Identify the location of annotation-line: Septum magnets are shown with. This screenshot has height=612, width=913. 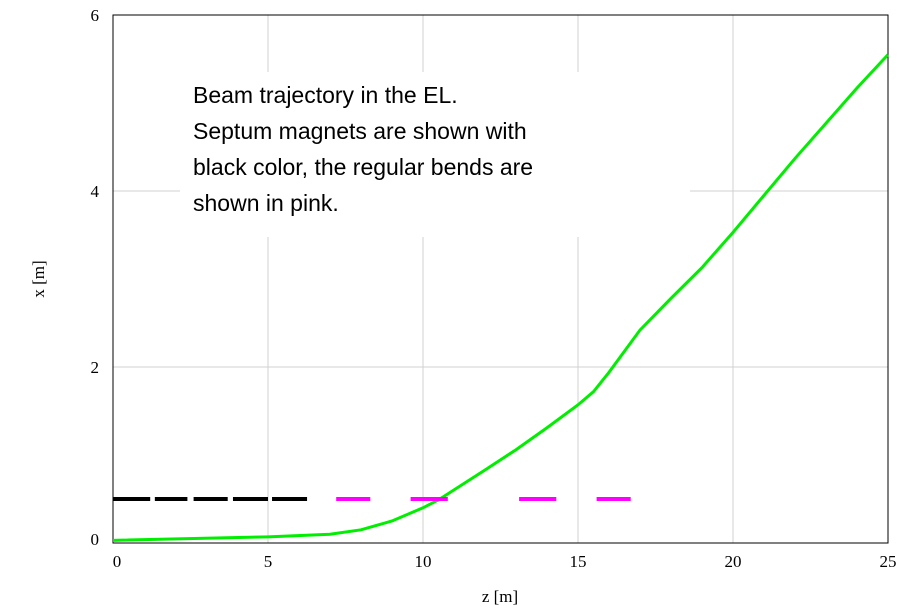
(360, 131).